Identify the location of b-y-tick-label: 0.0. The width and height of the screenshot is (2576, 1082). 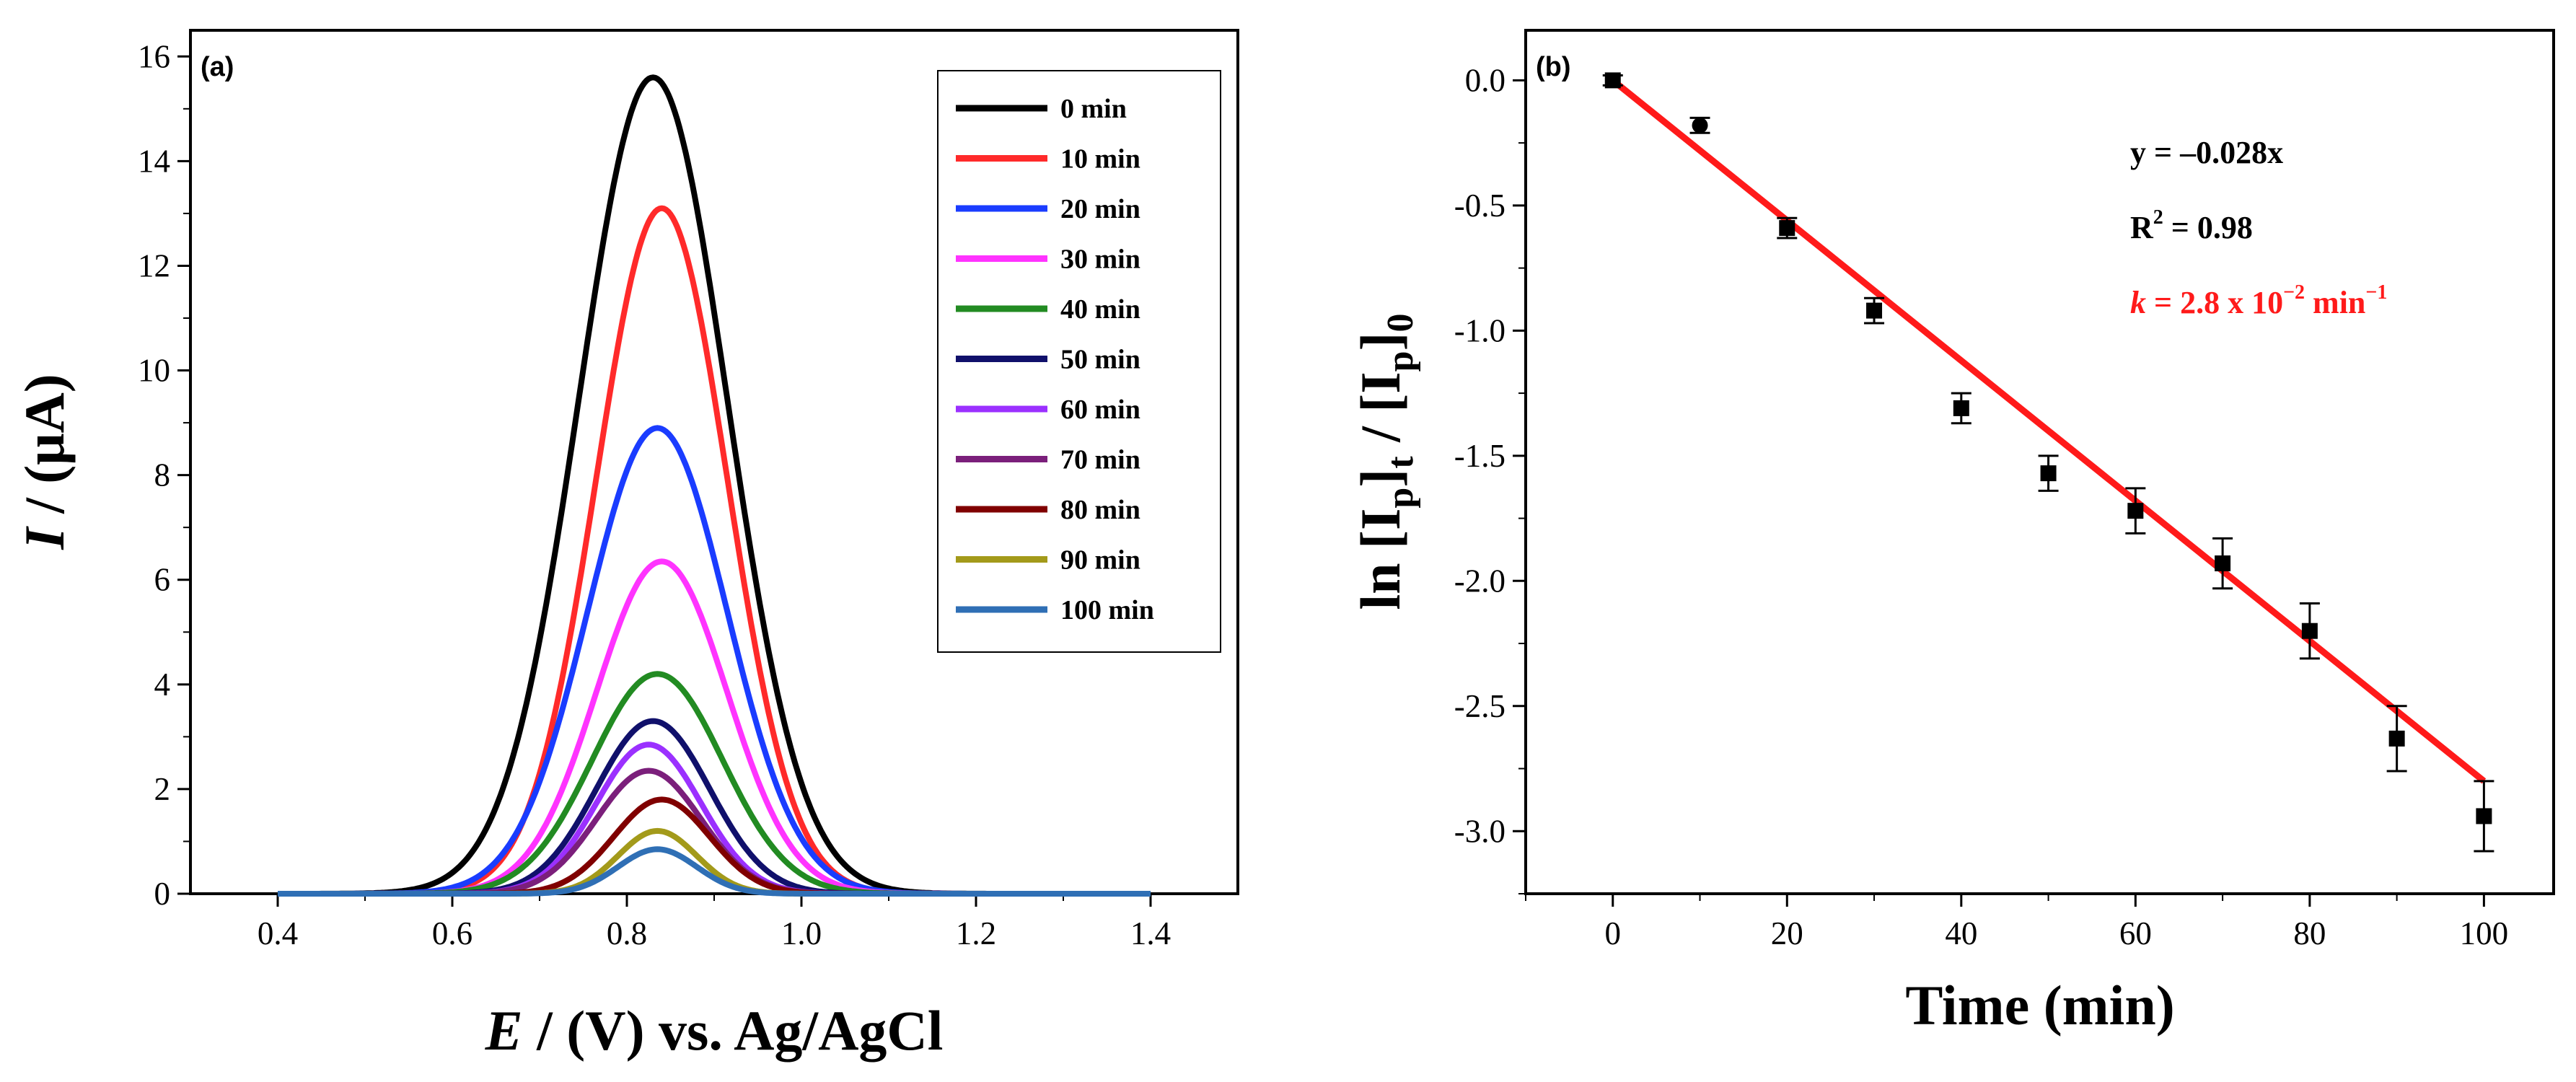
(1485, 80).